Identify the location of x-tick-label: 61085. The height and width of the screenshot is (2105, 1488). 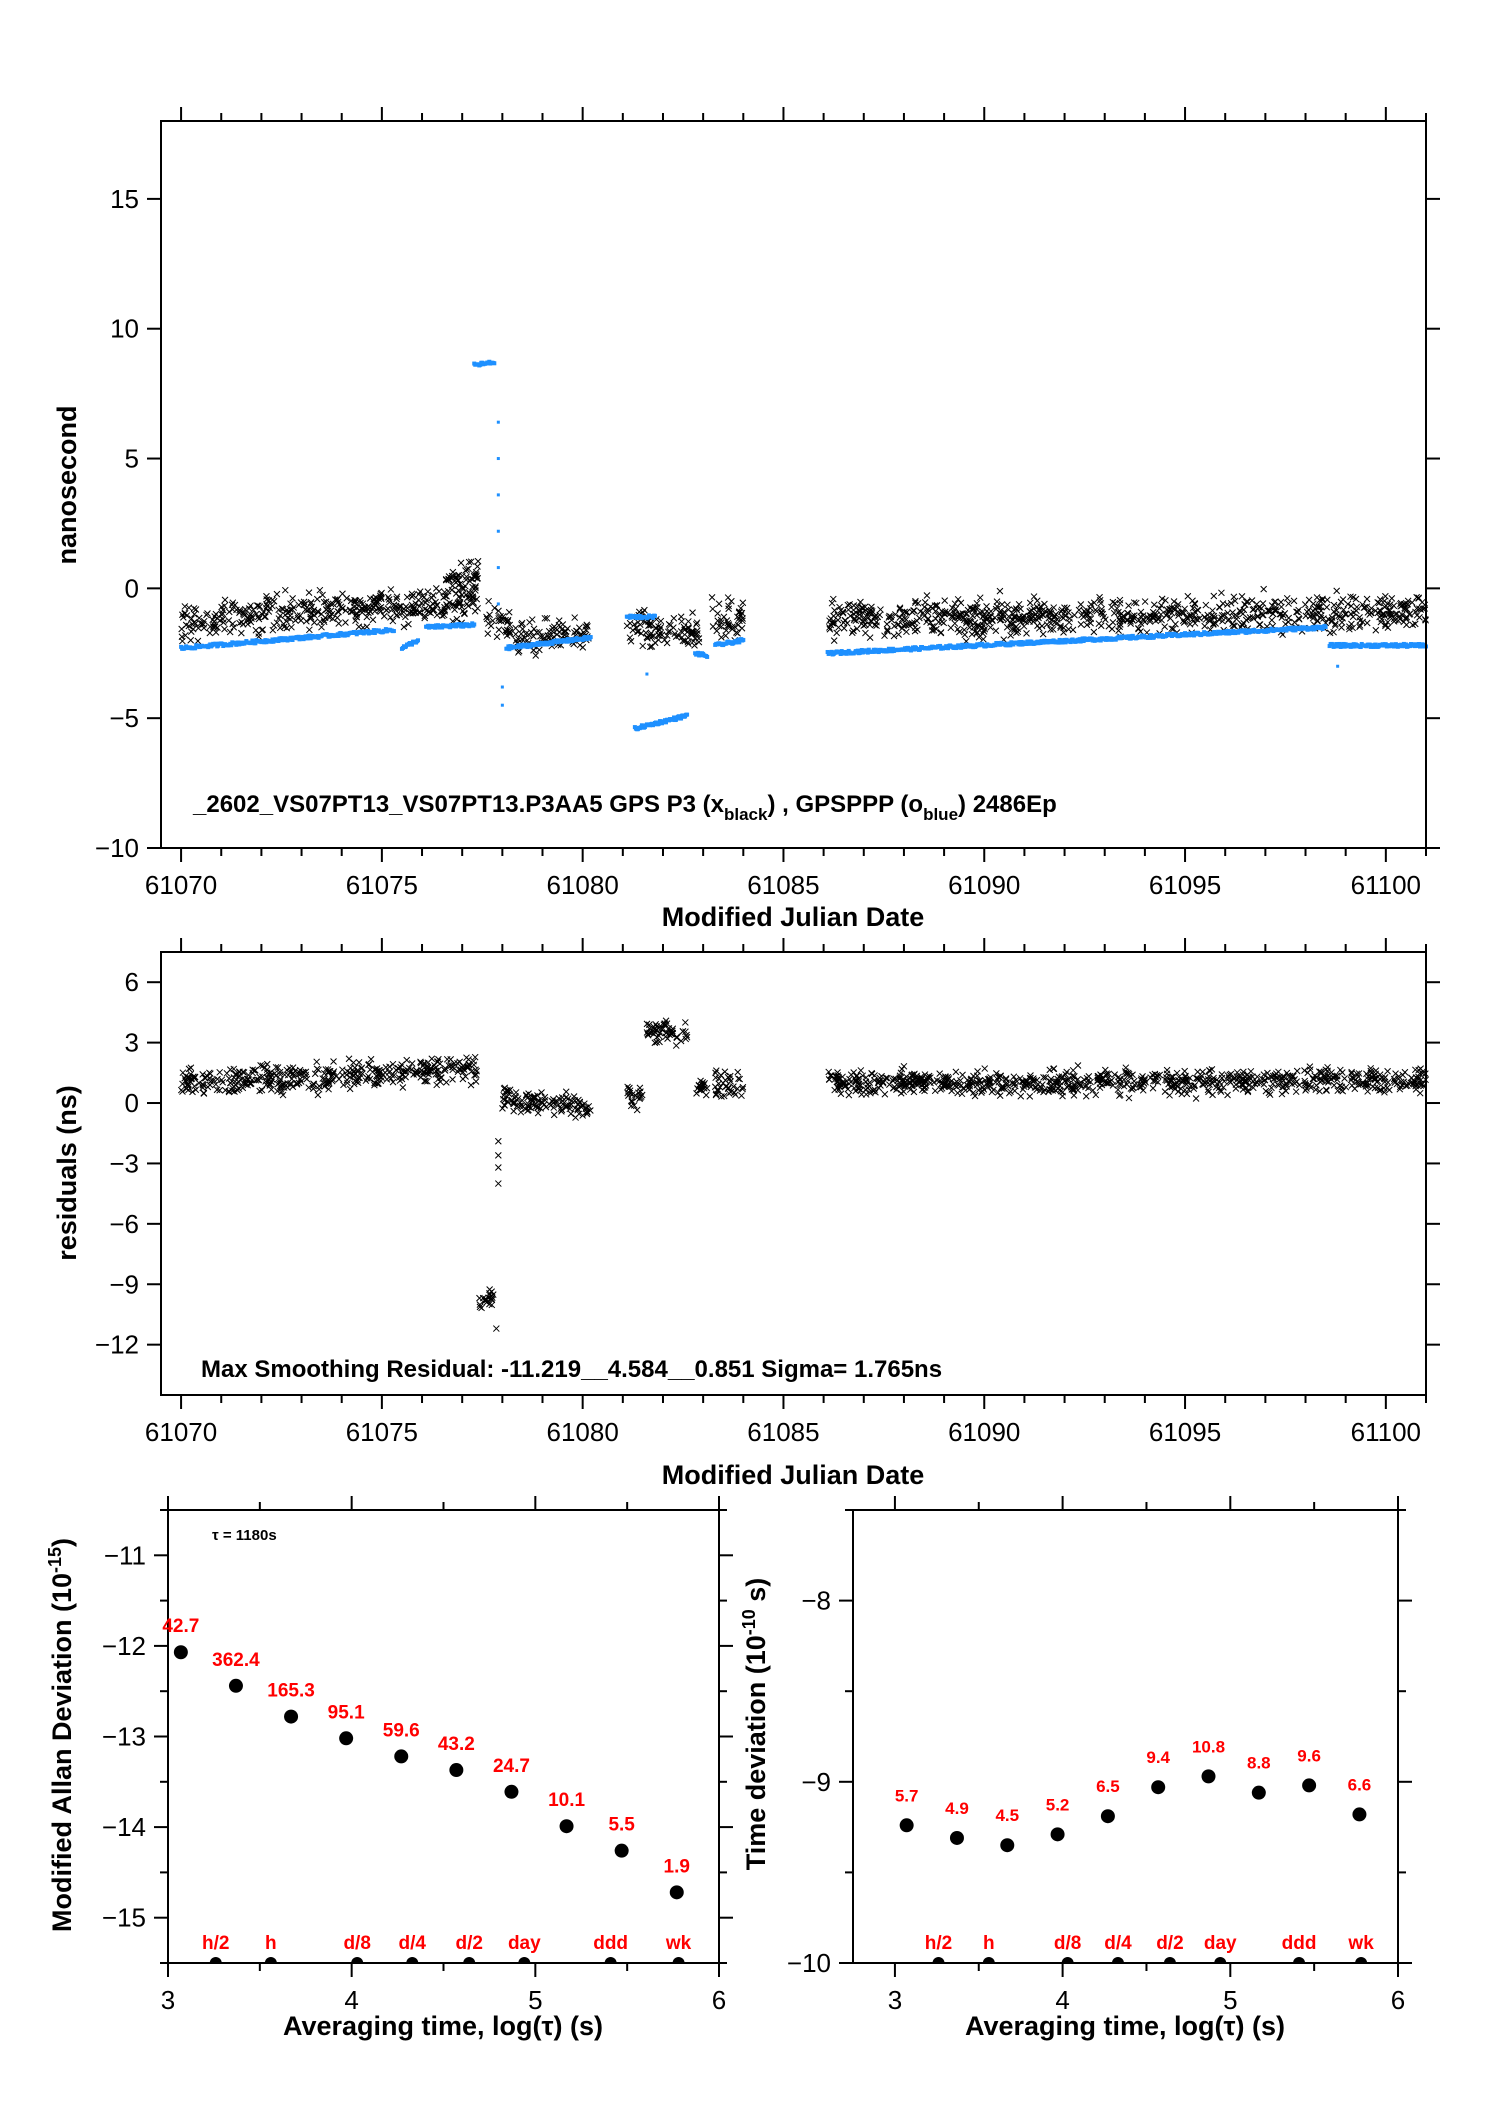
(783, 885).